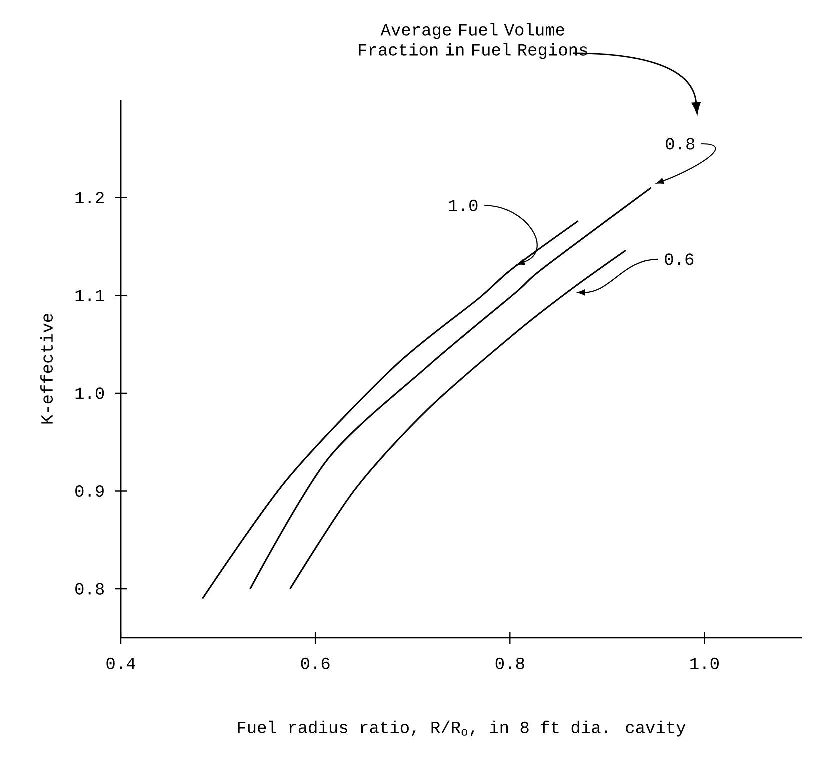 The width and height of the screenshot is (826, 771). What do you see at coordinates (510, 664) in the screenshot?
I see `x-tick-label: 0.8` at bounding box center [510, 664].